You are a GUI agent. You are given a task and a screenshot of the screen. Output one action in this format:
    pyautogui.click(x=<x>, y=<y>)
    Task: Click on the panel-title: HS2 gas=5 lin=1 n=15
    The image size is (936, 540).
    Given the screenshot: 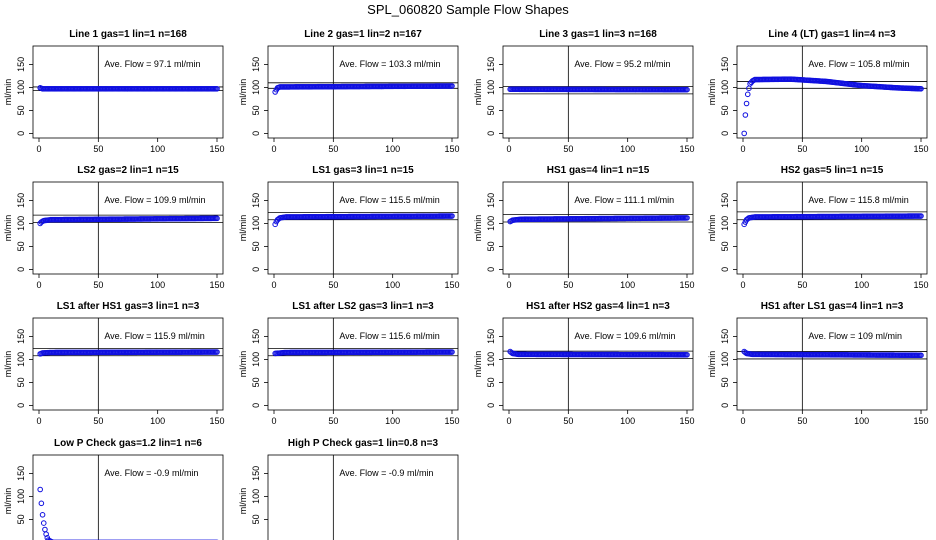 What is the action you would take?
    pyautogui.click(x=832, y=170)
    